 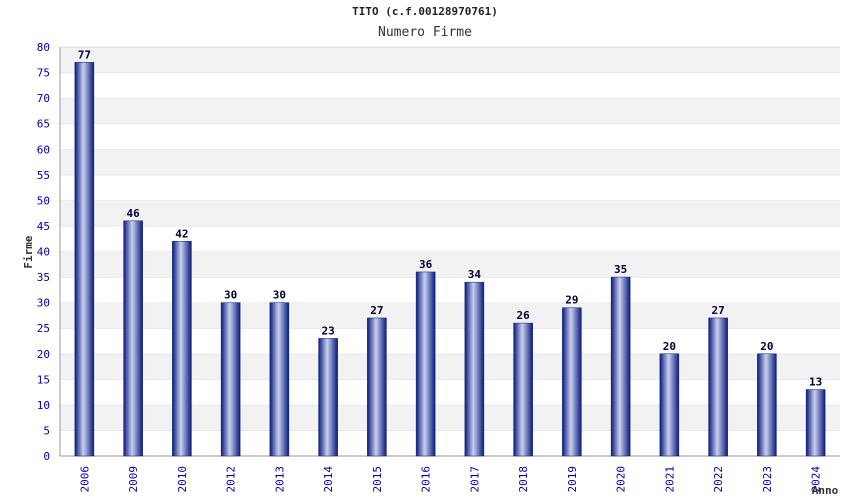 I want to click on x-tick-label: 2018, so click(x=523, y=479).